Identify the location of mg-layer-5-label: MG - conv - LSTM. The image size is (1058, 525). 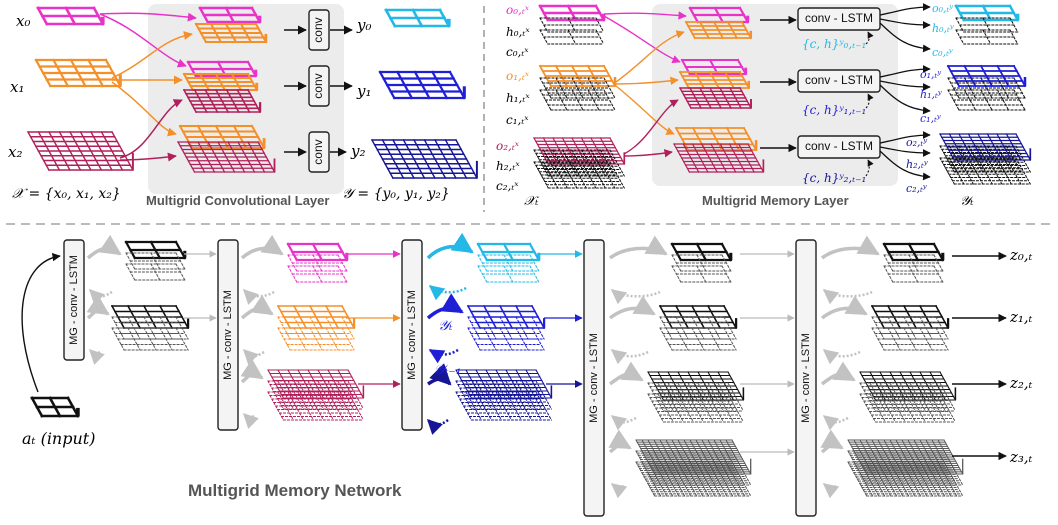
(806, 378).